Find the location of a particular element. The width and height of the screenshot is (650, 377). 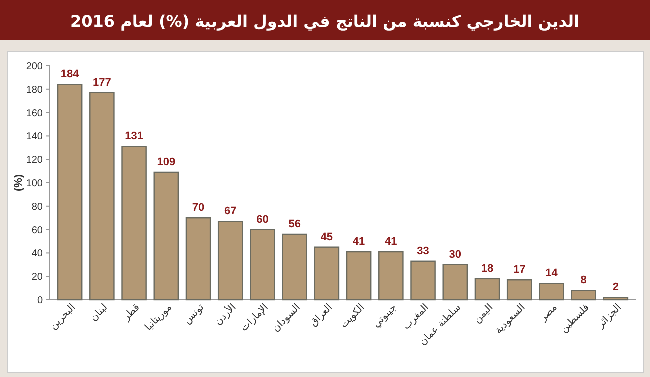

data-label: 30 is located at coordinates (455, 254).